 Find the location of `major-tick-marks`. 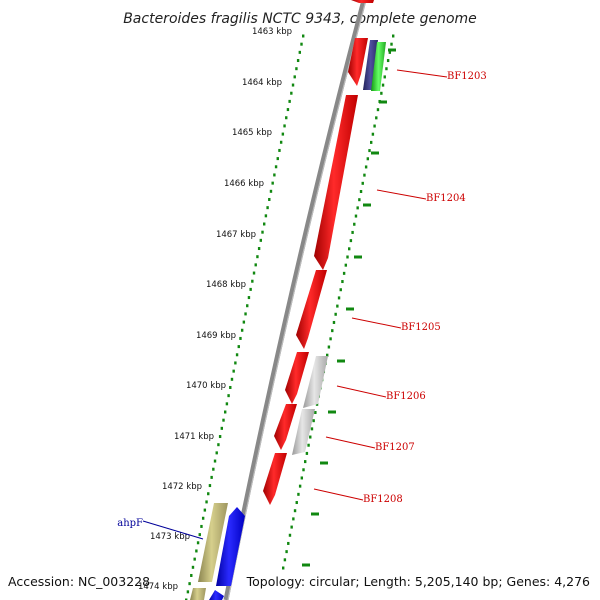

major-tick-marks is located at coordinates (349, 307).